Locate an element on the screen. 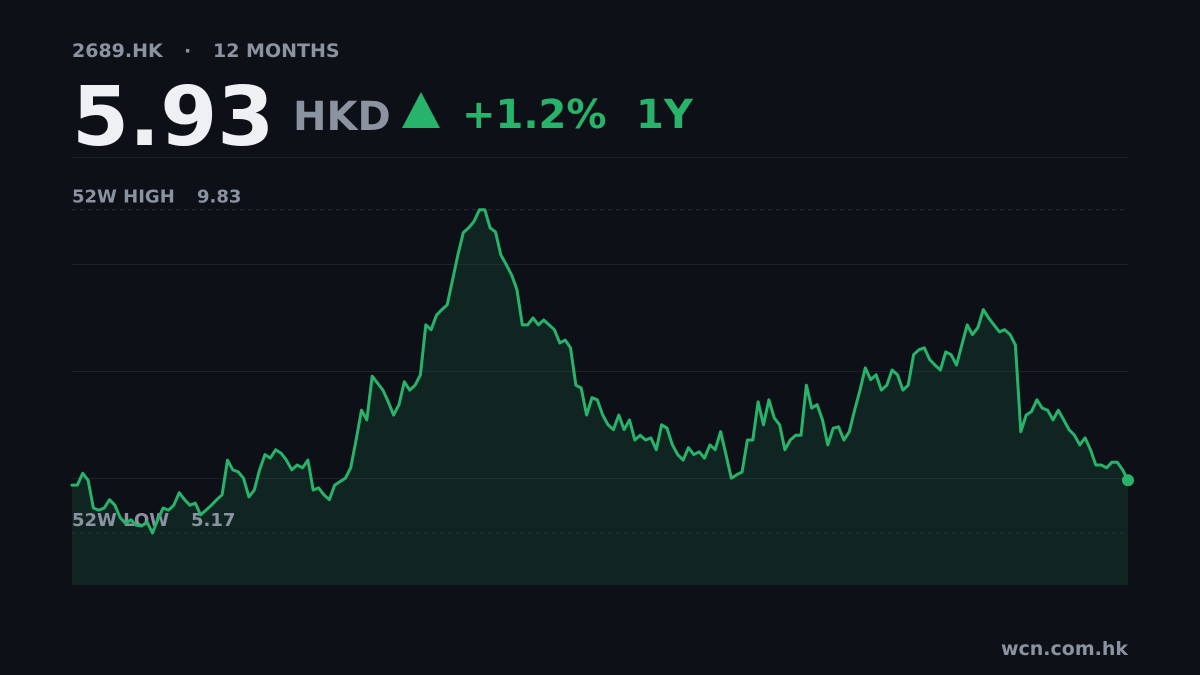 Image resolution: width=1200 pixels, height=675 pixels. last-point is located at coordinates (1128, 480).